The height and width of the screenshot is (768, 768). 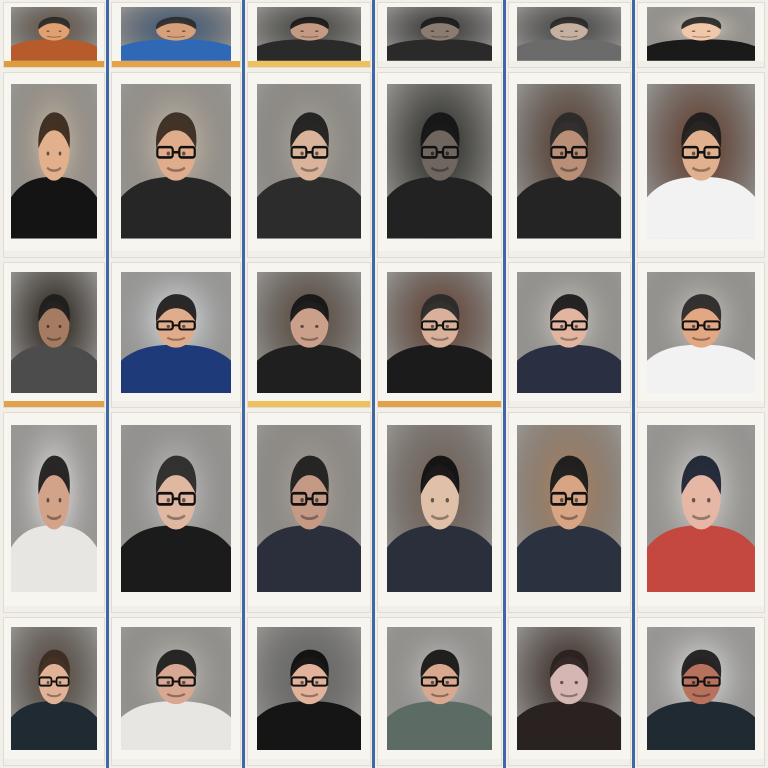 What do you see at coordinates (309, 512) in the screenshot?
I see `photo-card-r4-c3` at bounding box center [309, 512].